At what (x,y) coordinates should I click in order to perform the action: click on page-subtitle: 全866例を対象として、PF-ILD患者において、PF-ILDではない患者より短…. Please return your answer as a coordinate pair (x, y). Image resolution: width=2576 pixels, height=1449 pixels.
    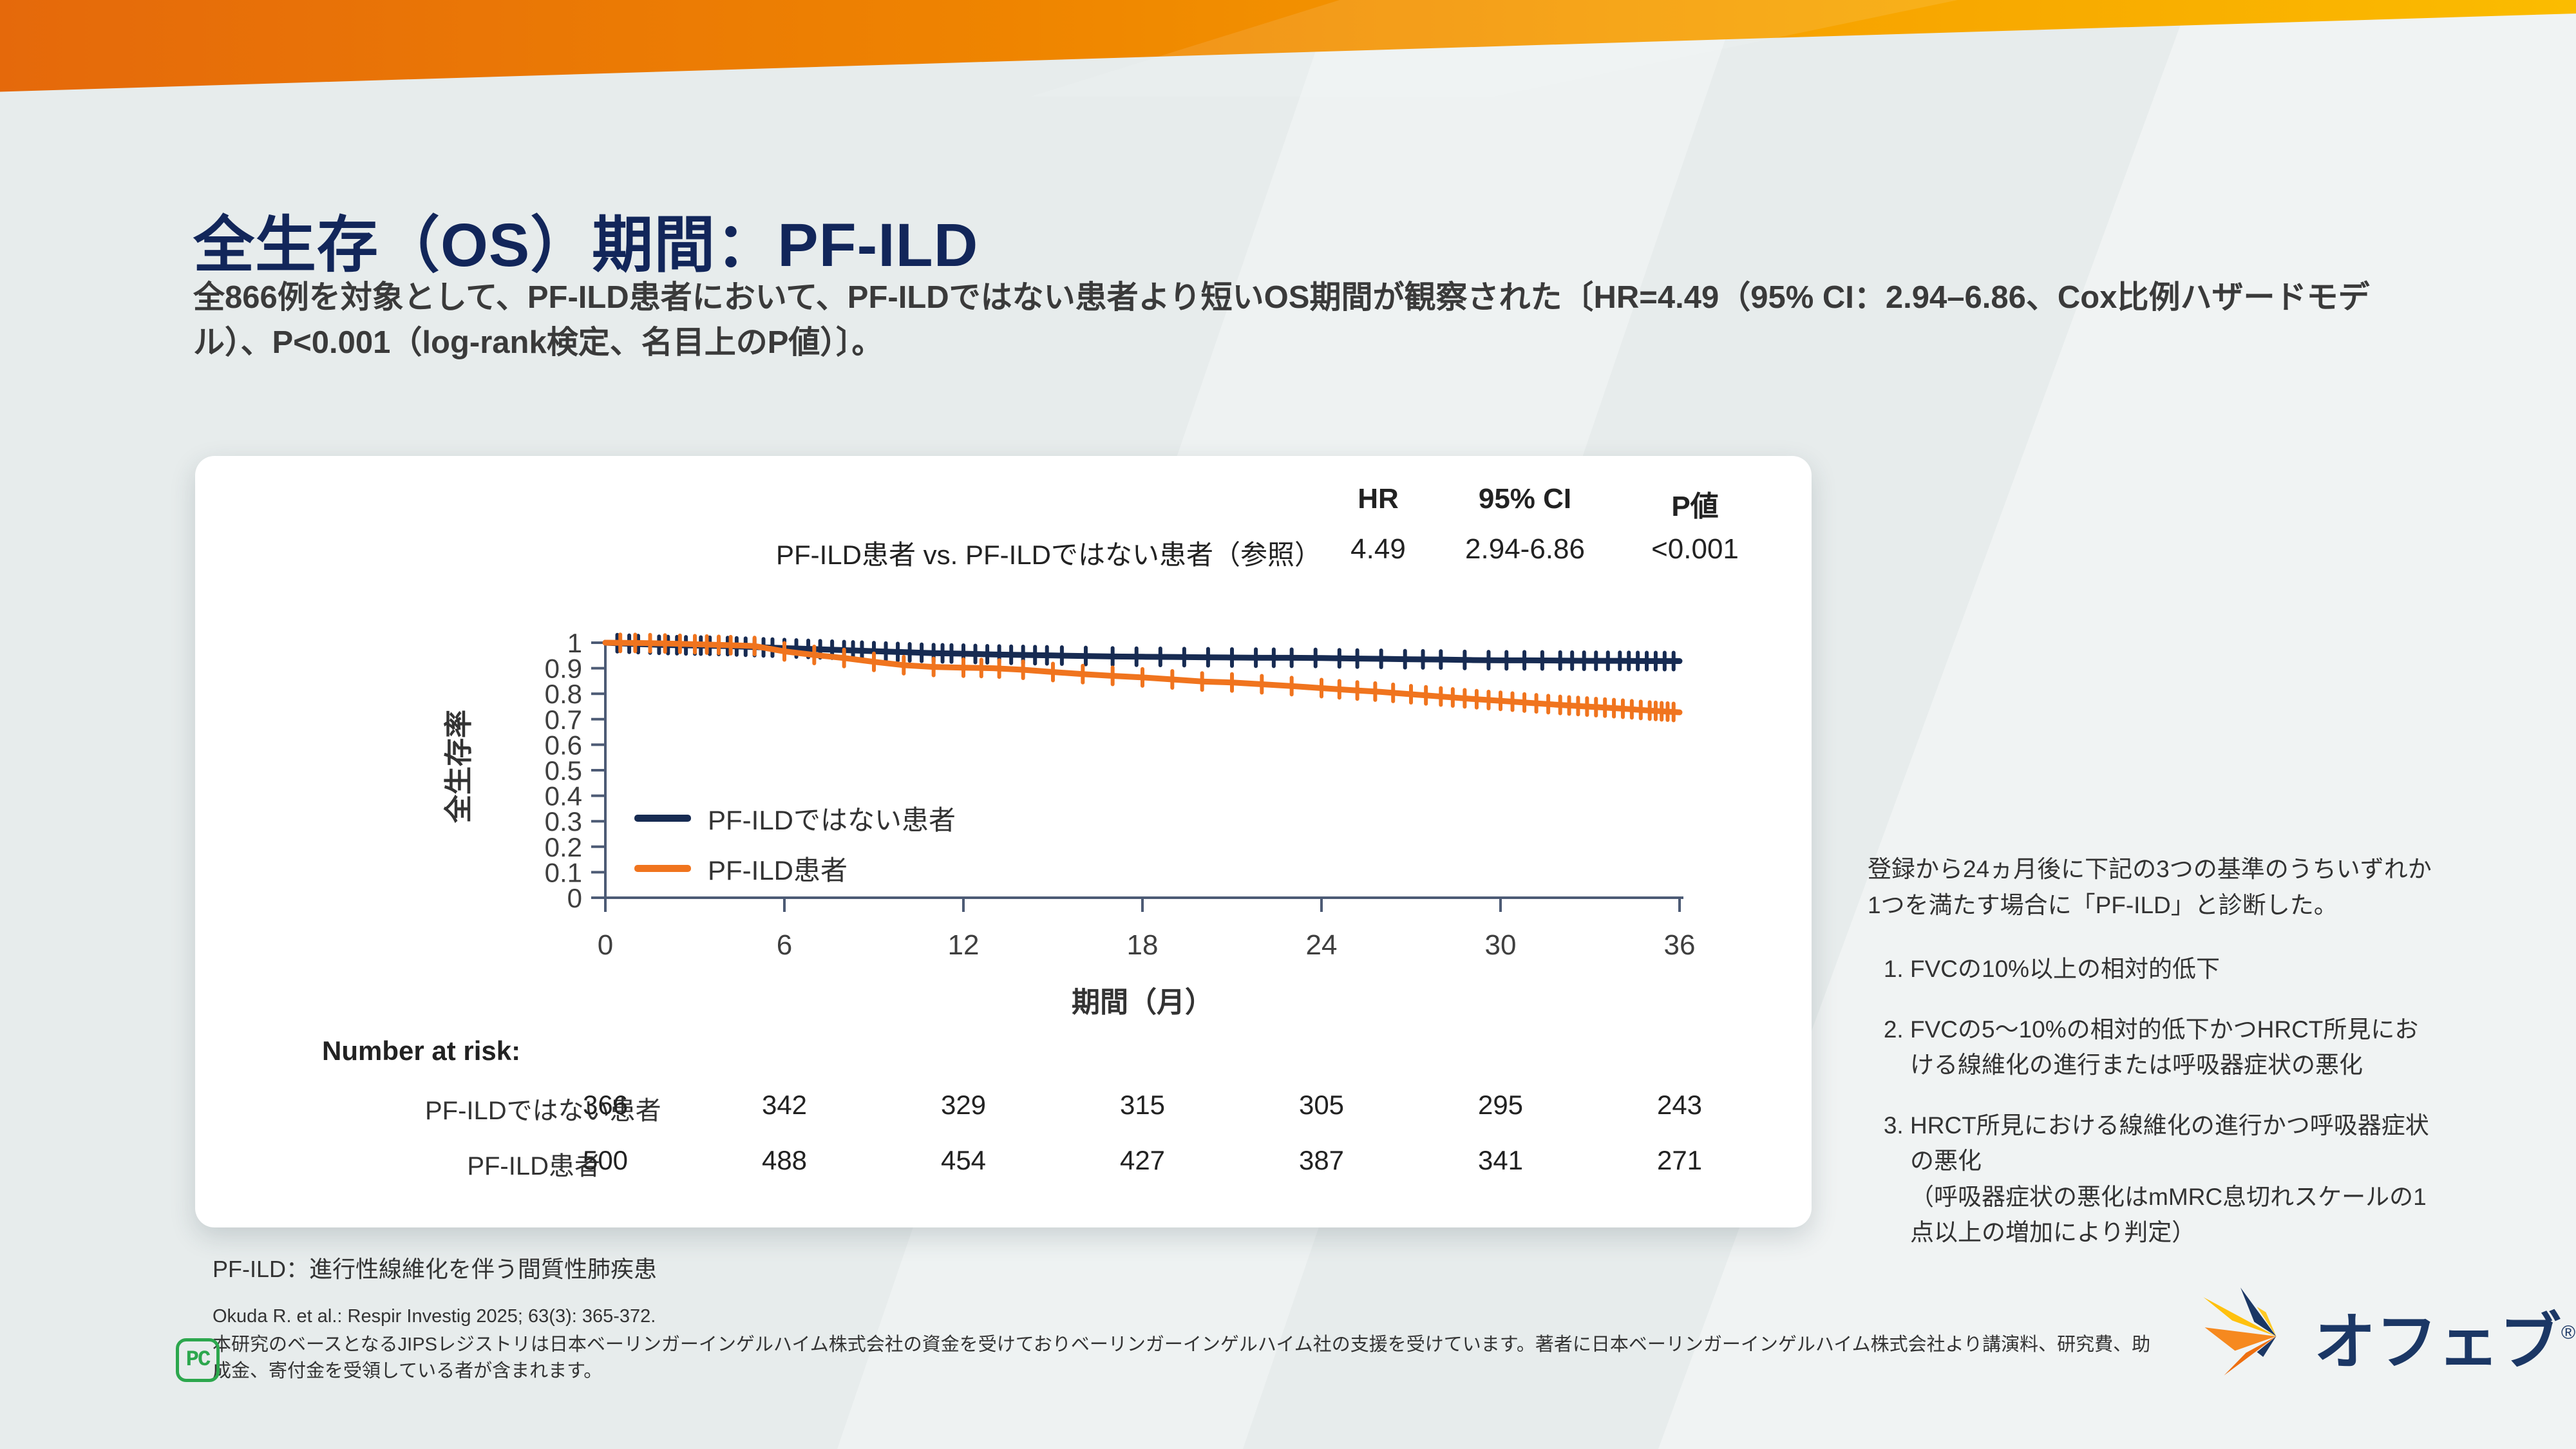
    Looking at the image, I should click on (1282, 320).